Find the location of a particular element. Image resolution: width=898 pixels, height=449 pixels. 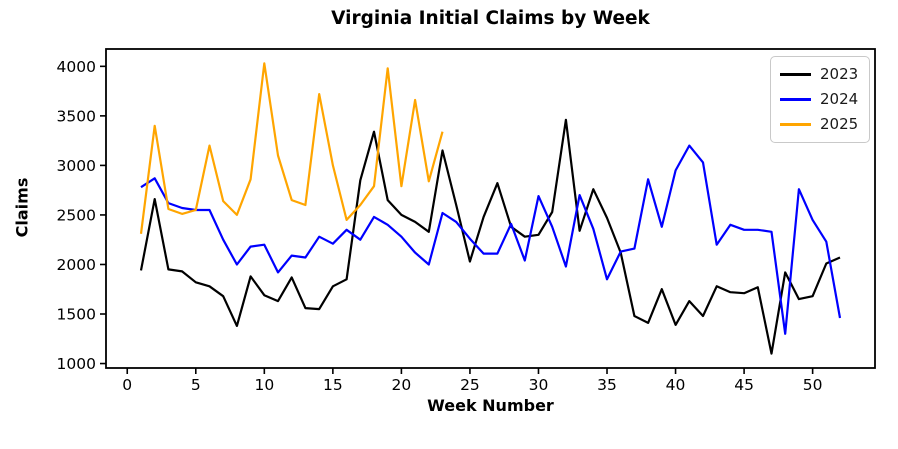

x-tick-label: 5 is located at coordinates (196, 385).